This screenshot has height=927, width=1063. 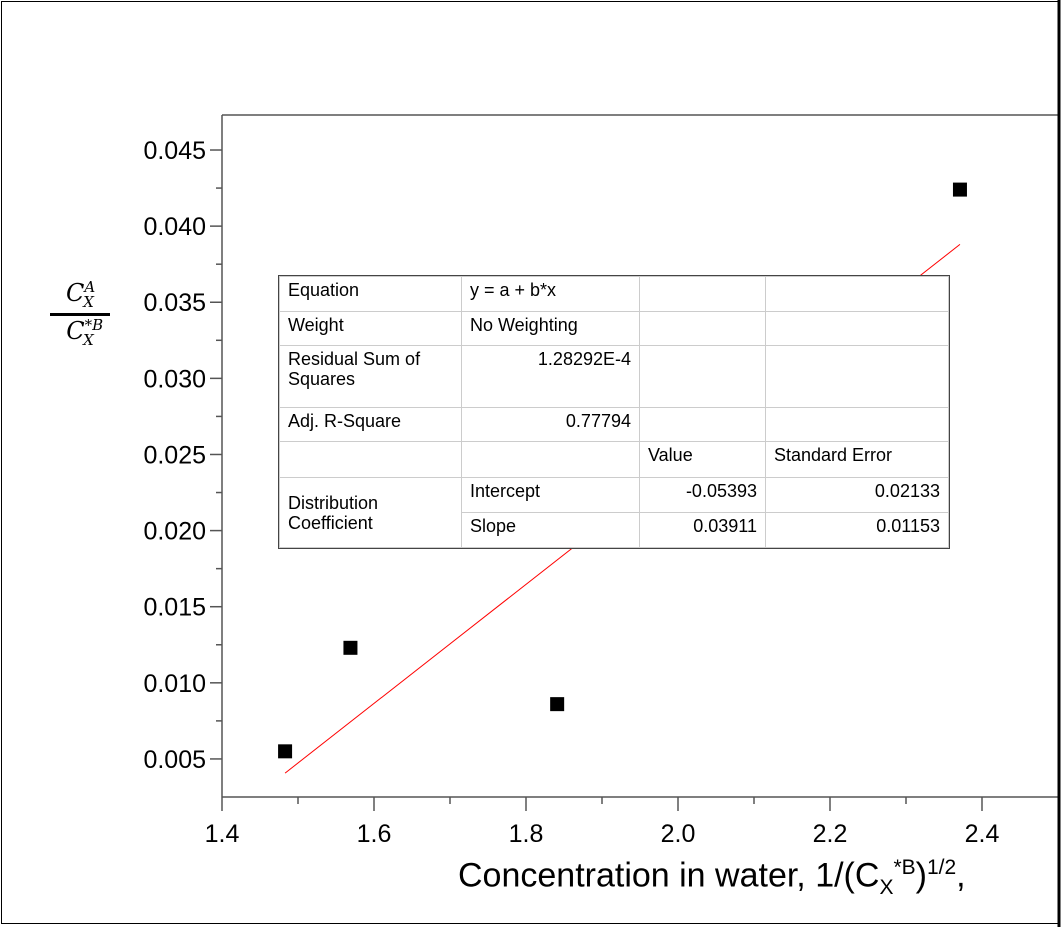 I want to click on group-label: Distribution Coefficient, so click(x=370, y=512).